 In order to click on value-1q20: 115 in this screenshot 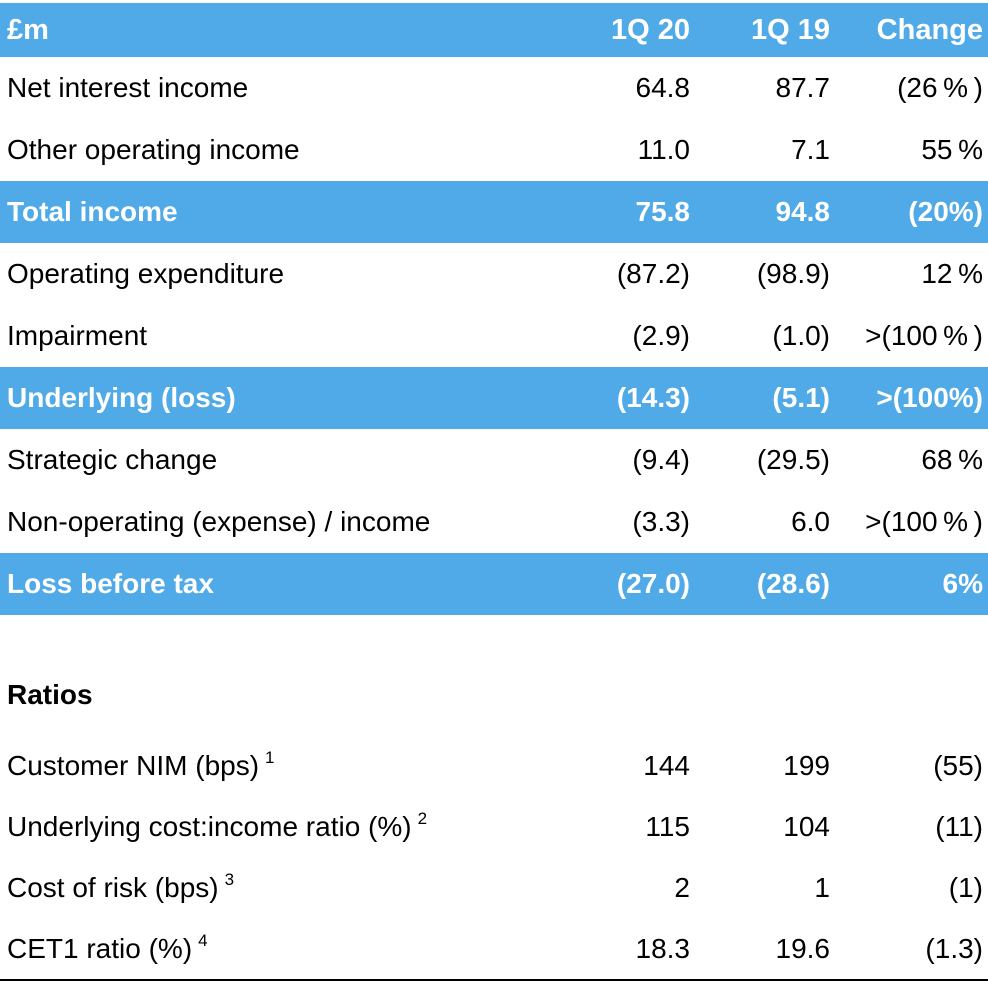, I will do `click(667, 826)`.